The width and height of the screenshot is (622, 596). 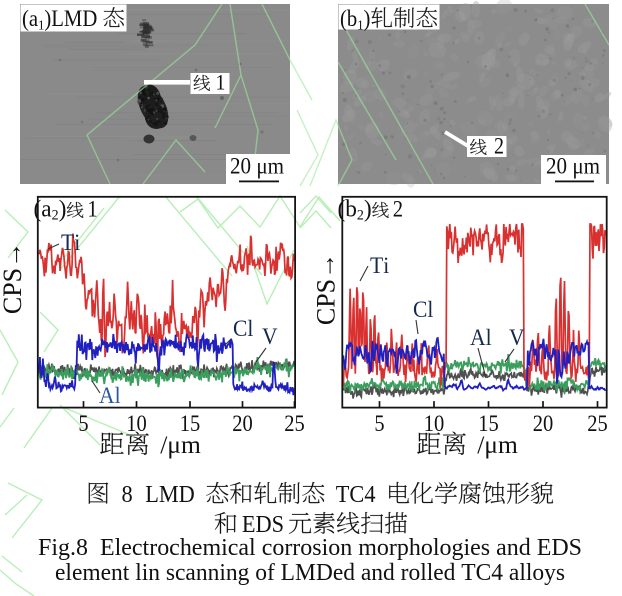 I want to click on svg-text: )LMD, so click(x=73, y=18).